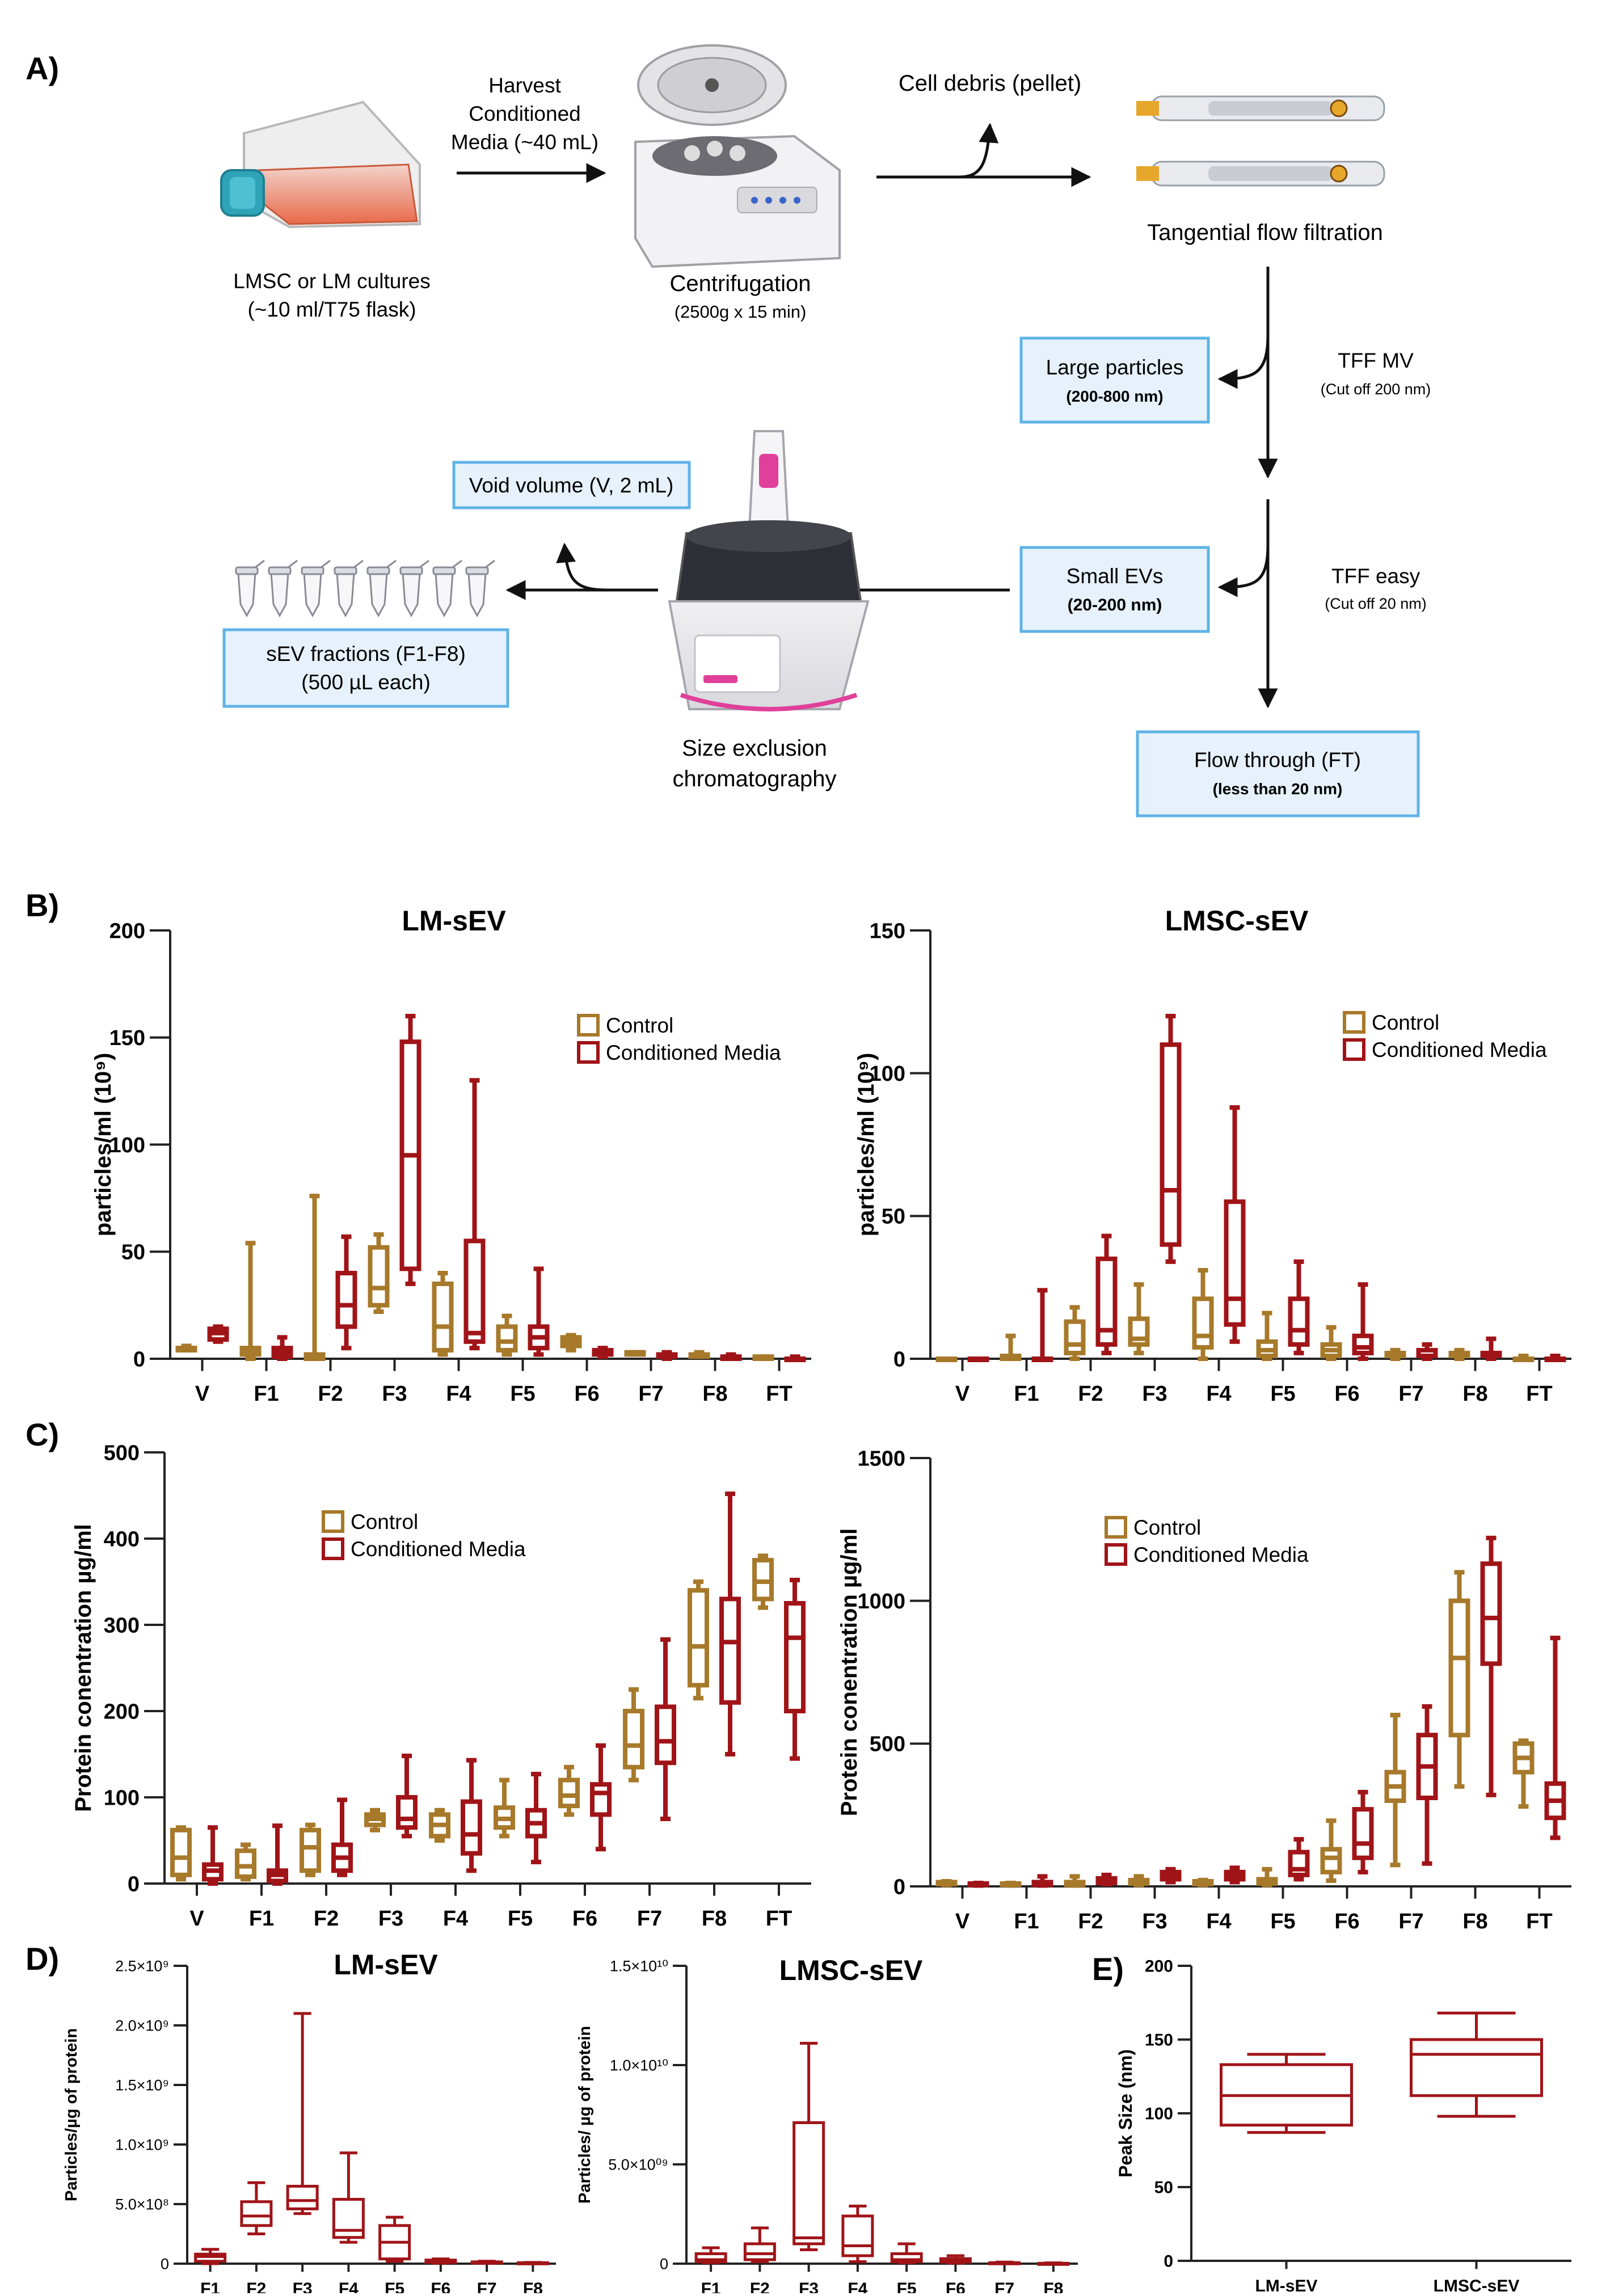 This screenshot has width=1606, height=2296. What do you see at coordinates (122, 1625) in the screenshot?
I see `y-tick-label: 300` at bounding box center [122, 1625].